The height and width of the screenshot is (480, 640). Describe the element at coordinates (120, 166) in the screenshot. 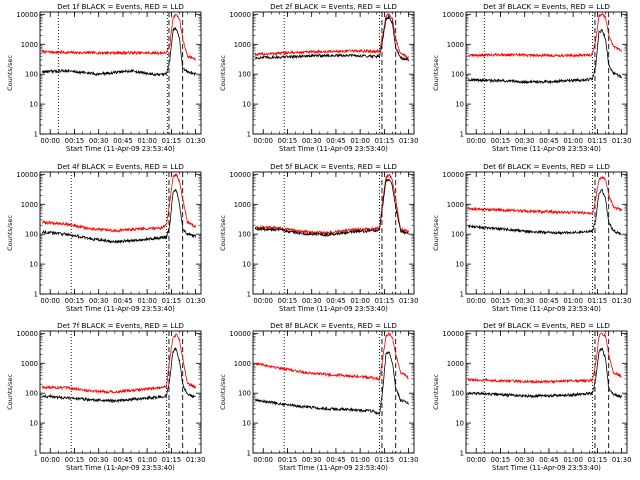

I see `chart-title: Det 4f BLACK = Events, RED = LLD` at that location.